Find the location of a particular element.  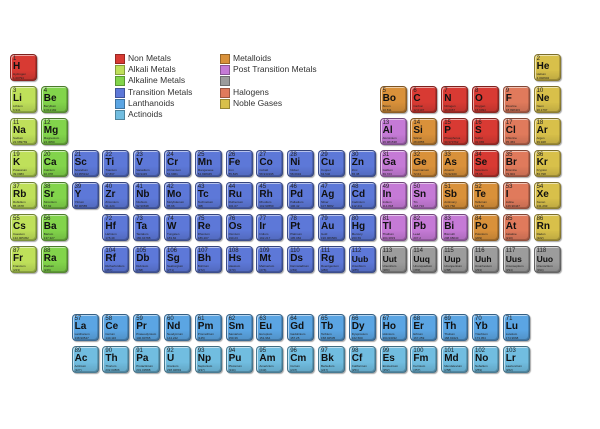

element-tile-xe: 54 Xe Xenon 131.293 is located at coordinates (547, 195).